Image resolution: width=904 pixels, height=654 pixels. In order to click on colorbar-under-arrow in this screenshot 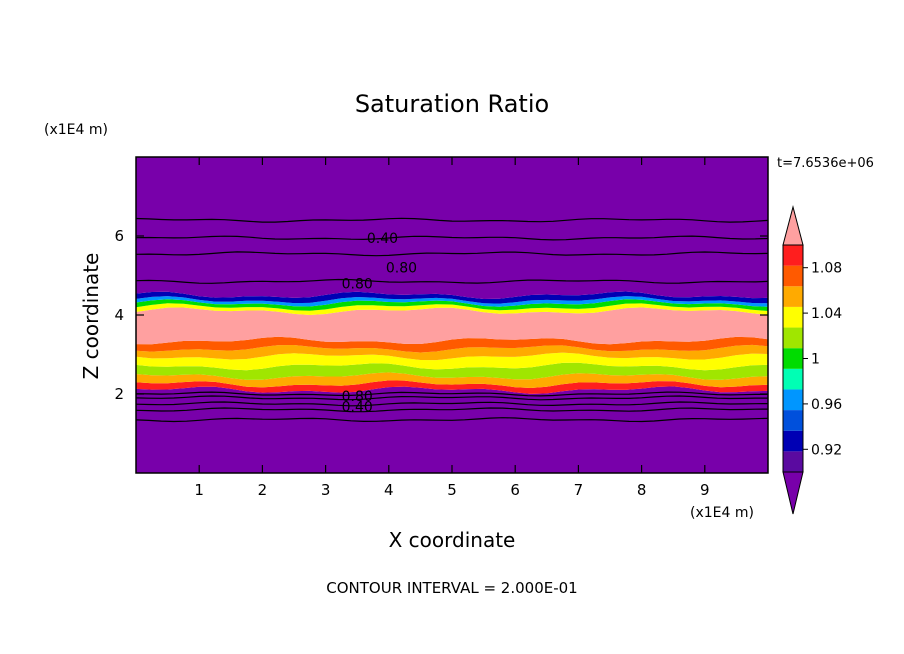, I will do `click(793, 493)`.